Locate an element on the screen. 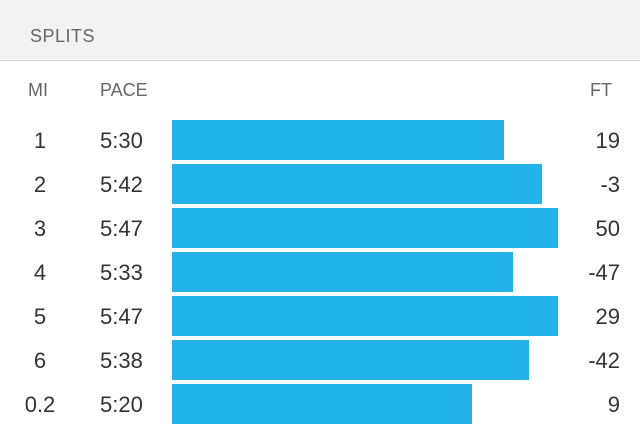 This screenshot has width=640, height=430. split-row: 5 5:47 29 is located at coordinates (320, 316).